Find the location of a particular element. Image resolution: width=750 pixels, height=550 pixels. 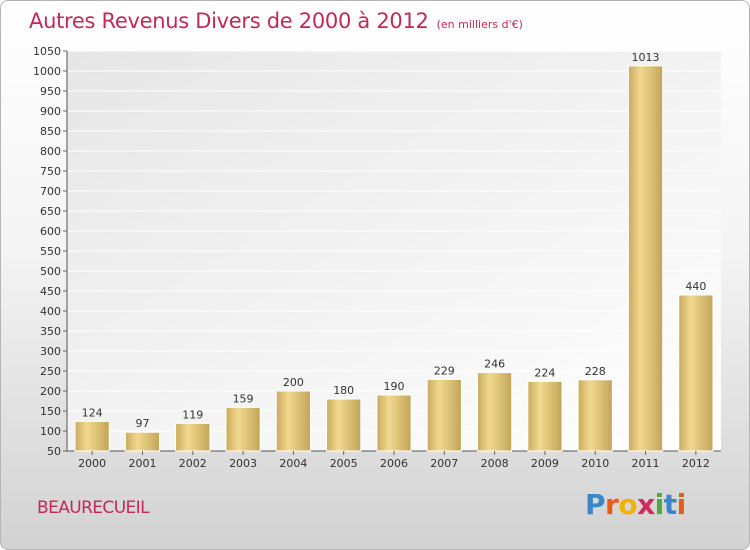

data-label: 124 is located at coordinates (92, 412).